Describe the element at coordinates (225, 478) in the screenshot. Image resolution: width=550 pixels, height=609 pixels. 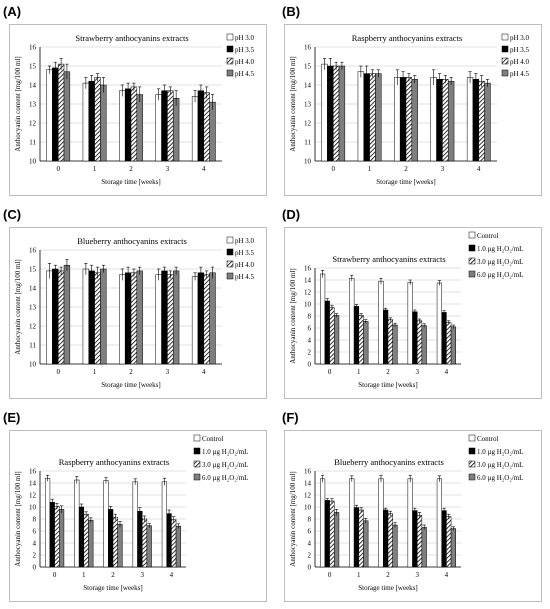
I see `legend-label: 6.0 µg H₂O₂/mL` at that location.